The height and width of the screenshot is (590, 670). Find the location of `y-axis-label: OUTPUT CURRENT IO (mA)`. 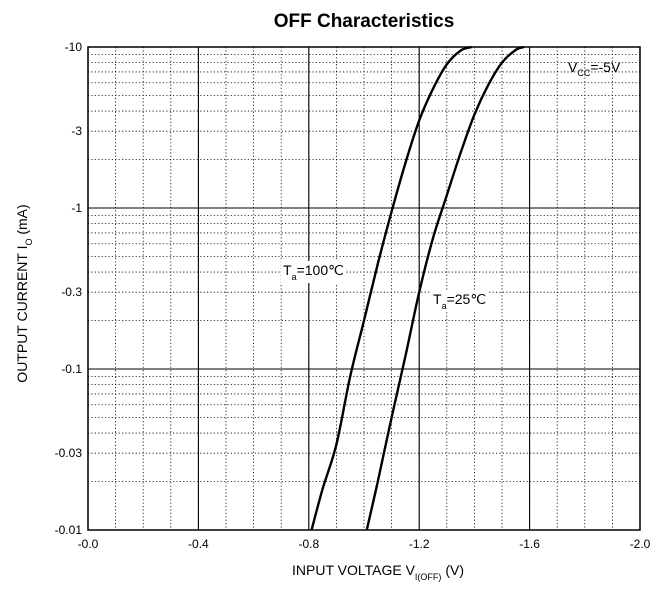

y-axis-label: OUTPUT CURRENT IO (mA) is located at coordinates (24, 293).